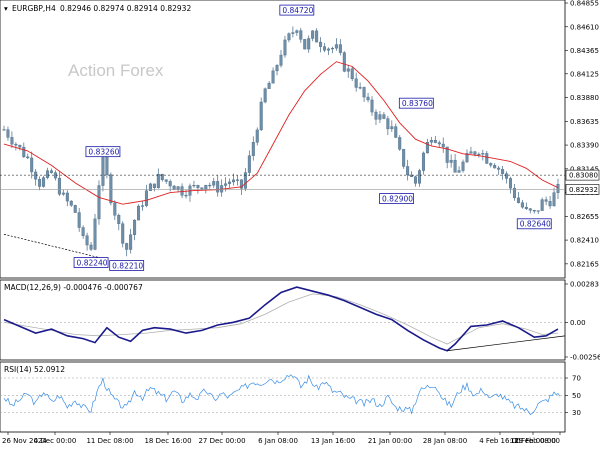  Describe the element at coordinates (125, 8) in the screenshot. I see `ohlc-values: 0.82946 0.82974 0.82914 0.82932` at that location.